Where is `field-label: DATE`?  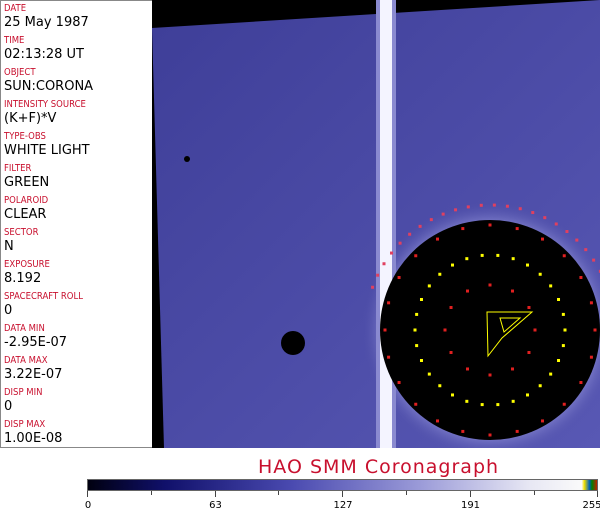
field-label: DATE is located at coordinates (15, 8).